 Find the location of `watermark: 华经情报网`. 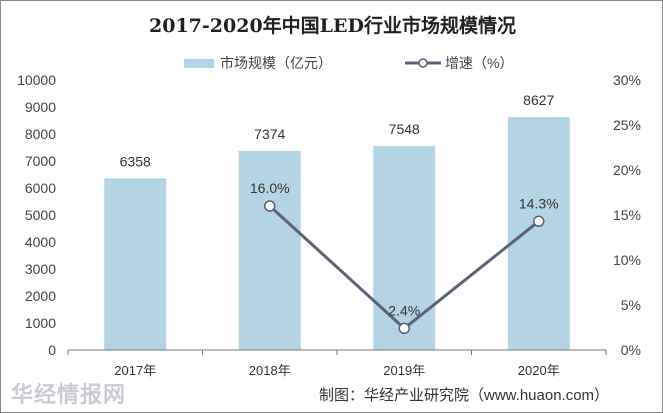

watermark: 华经情报网 is located at coordinates (69, 394).